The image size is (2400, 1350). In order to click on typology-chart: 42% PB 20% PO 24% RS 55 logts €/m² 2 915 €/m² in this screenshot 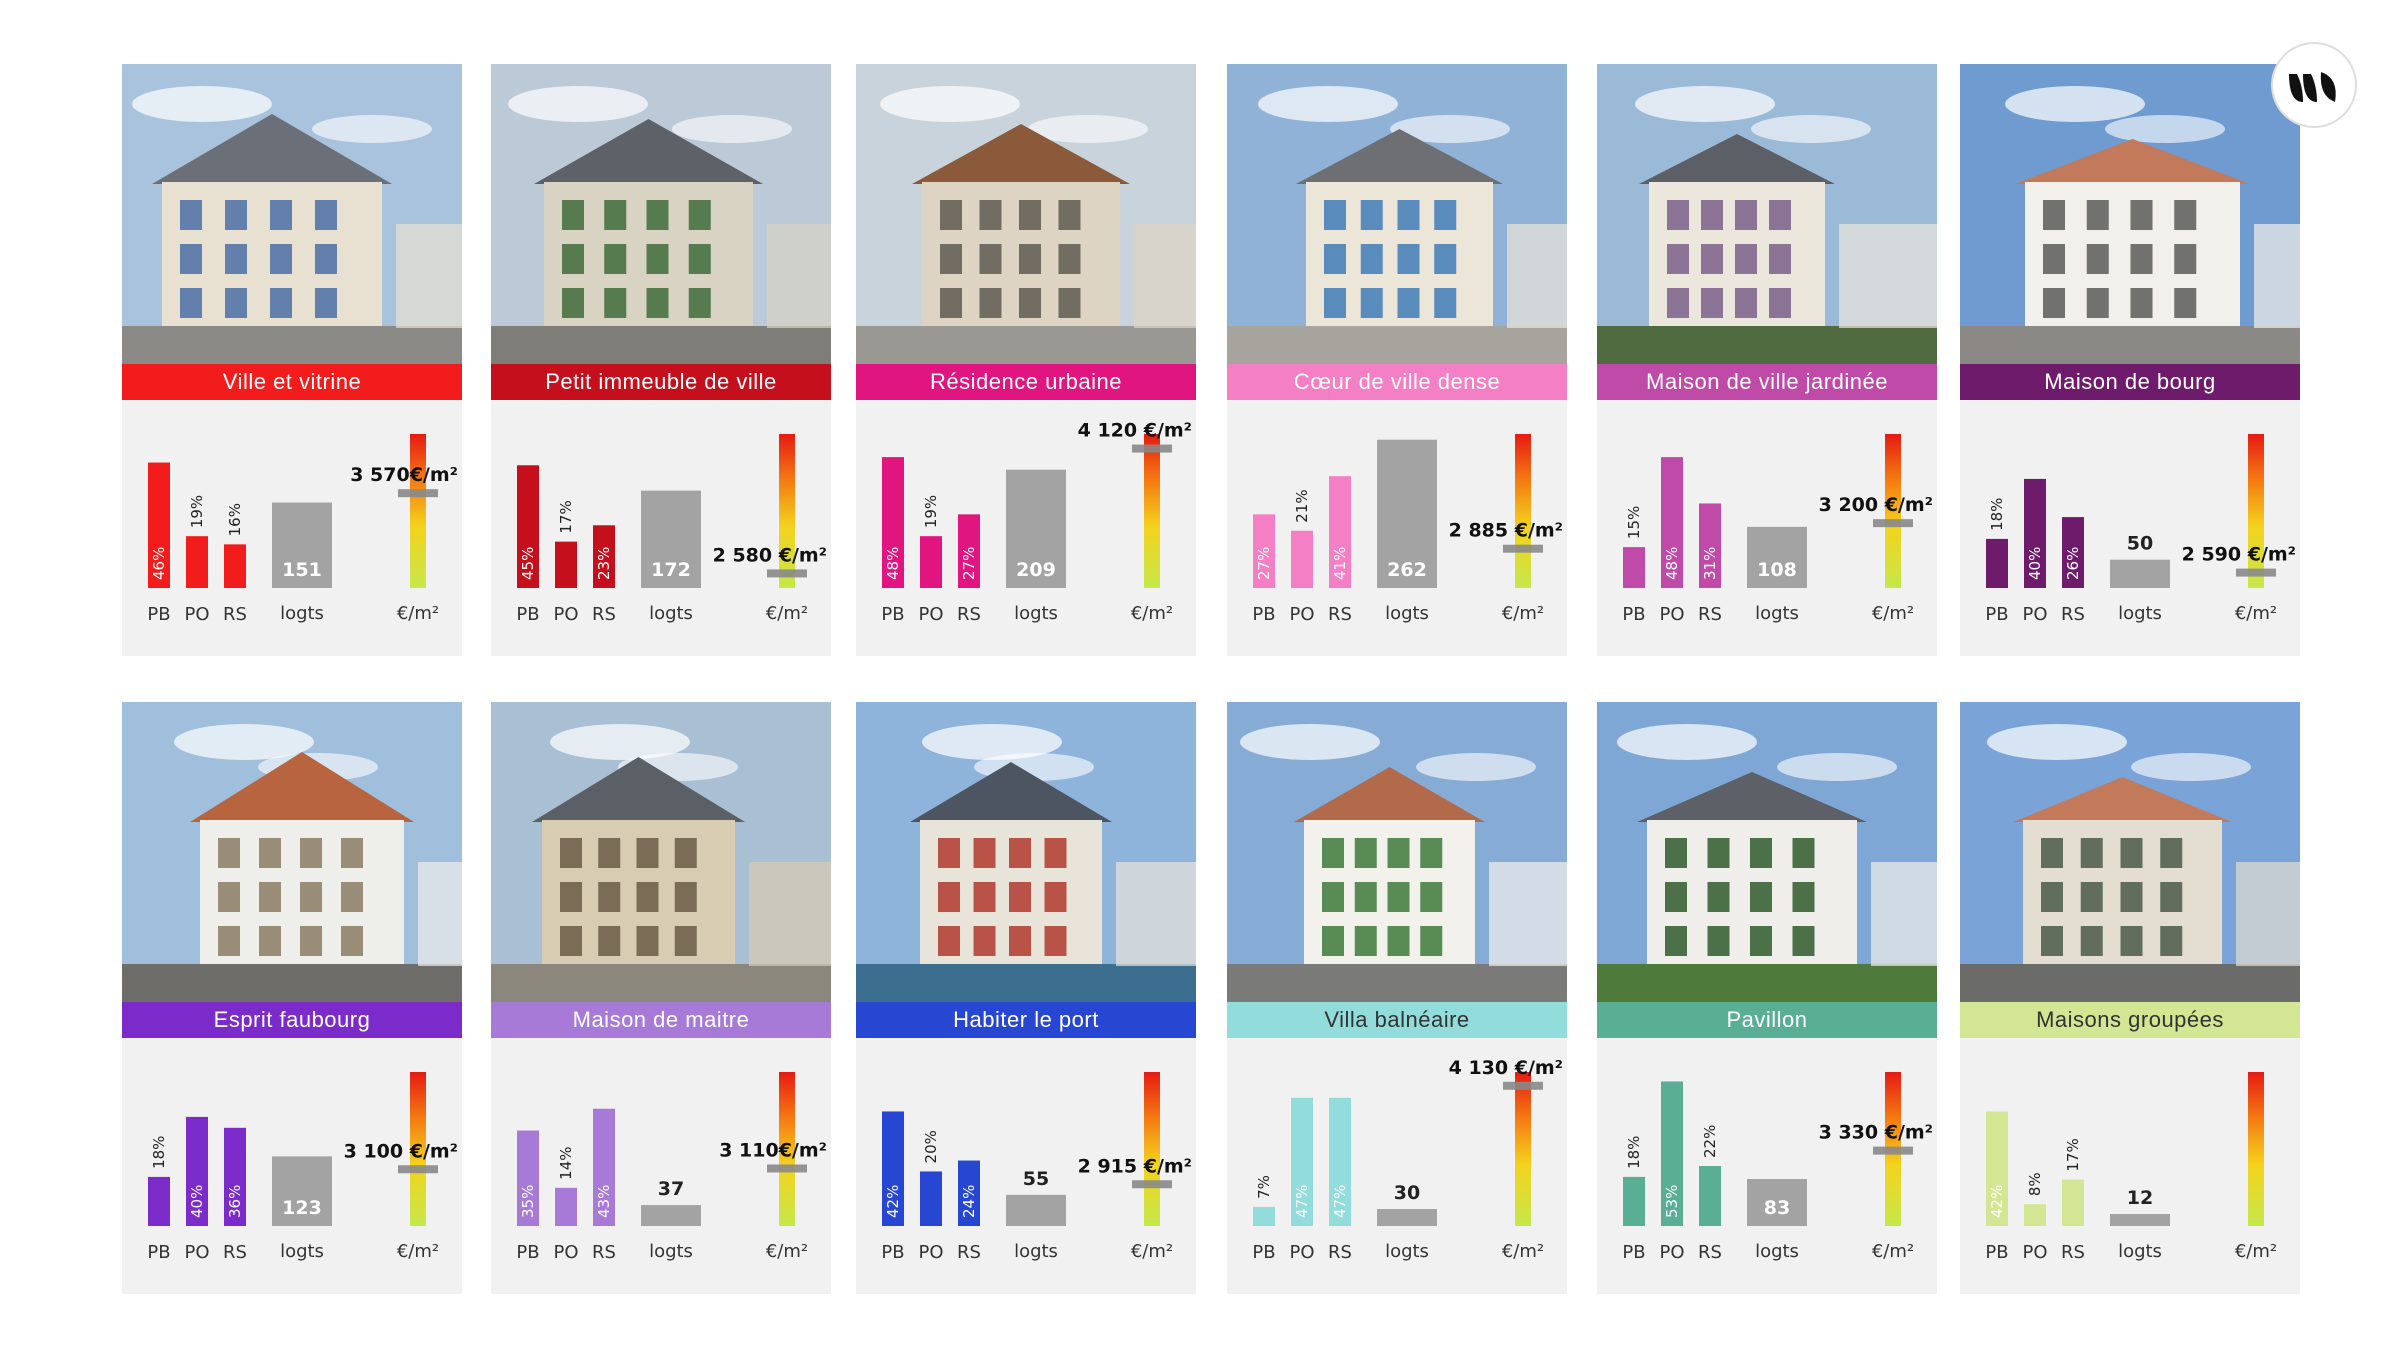, I will do `click(1036, 1167)`.